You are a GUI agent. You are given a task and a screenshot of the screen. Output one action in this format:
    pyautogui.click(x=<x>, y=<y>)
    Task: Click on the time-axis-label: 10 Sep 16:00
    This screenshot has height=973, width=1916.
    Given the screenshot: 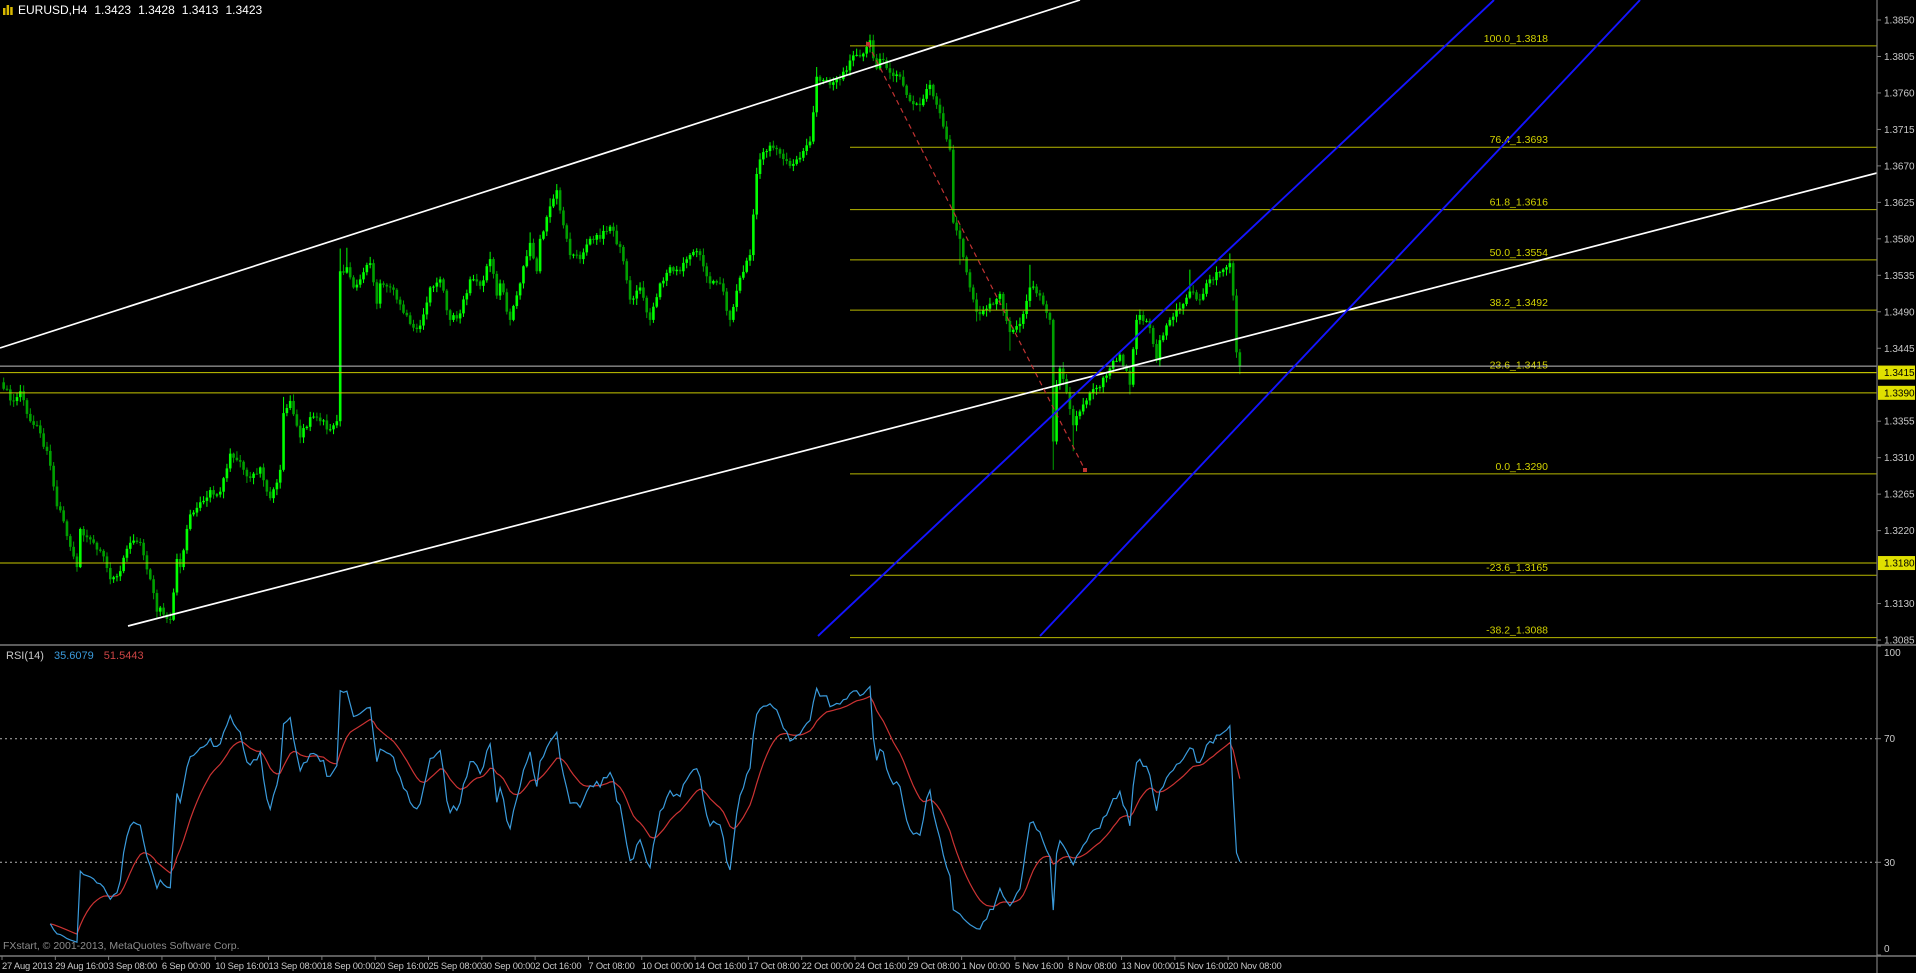 What is the action you would take?
    pyautogui.click(x=241, y=965)
    